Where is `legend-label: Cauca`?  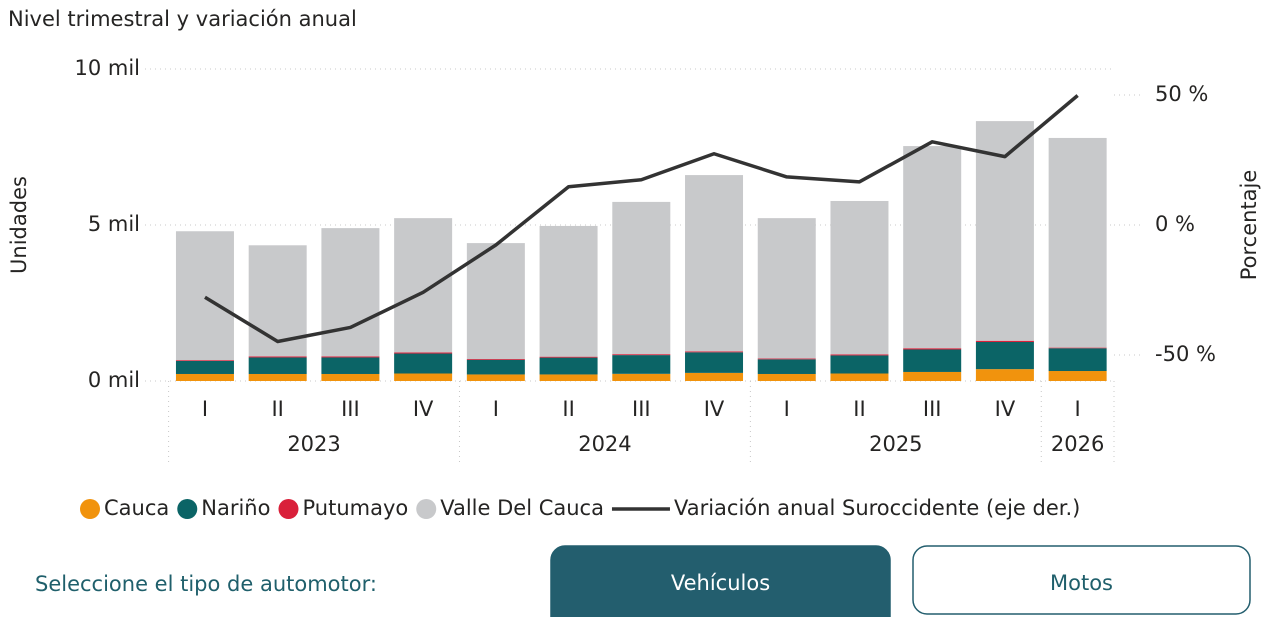
legend-label: Cauca is located at coordinates (136, 508).